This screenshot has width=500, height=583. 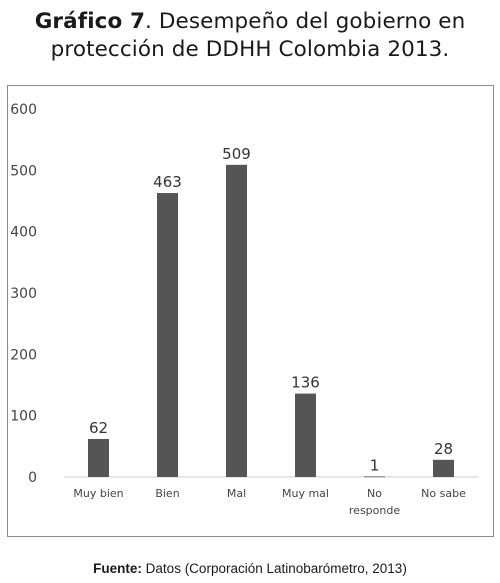 What do you see at coordinates (305, 383) in the screenshot?
I see `bar-value-label: 136` at bounding box center [305, 383].